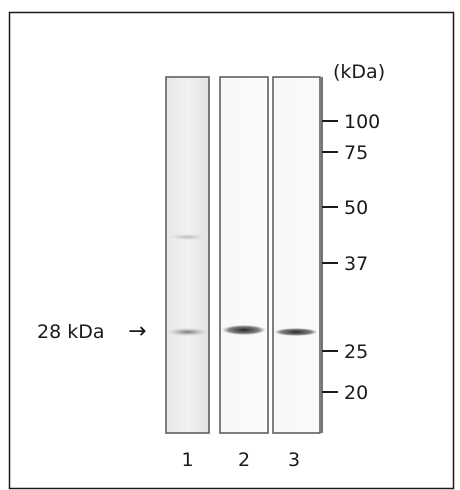  What do you see at coordinates (71, 332) in the screenshot?
I see `band-label: 28 kDa` at bounding box center [71, 332].